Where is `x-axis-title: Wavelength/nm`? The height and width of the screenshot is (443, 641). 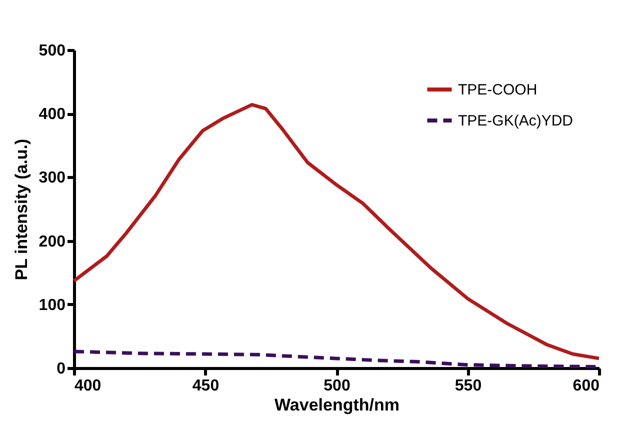 x-axis-title: Wavelength/nm is located at coordinates (337, 405).